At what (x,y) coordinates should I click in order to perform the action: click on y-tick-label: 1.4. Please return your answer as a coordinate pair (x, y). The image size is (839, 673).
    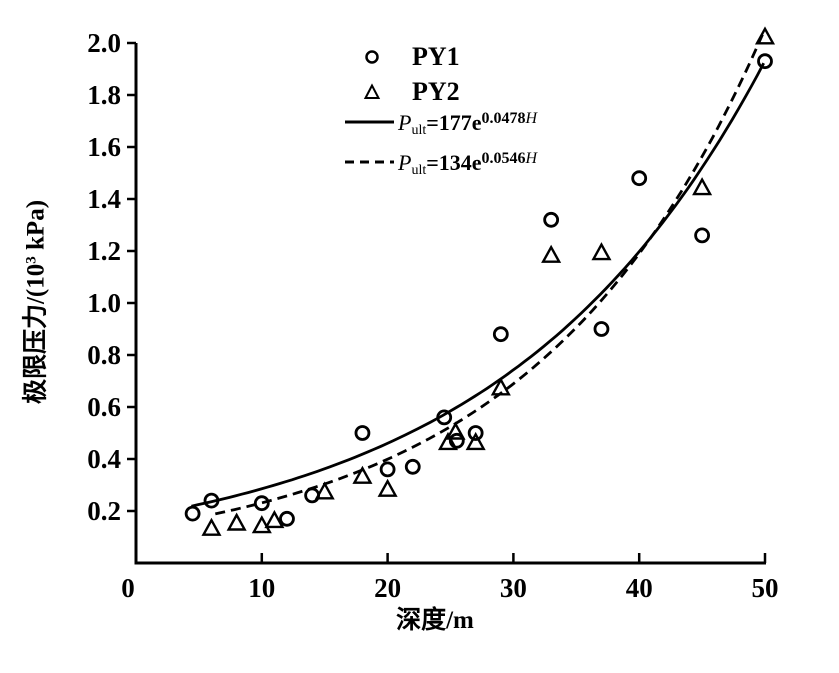
    Looking at the image, I should click on (104, 199).